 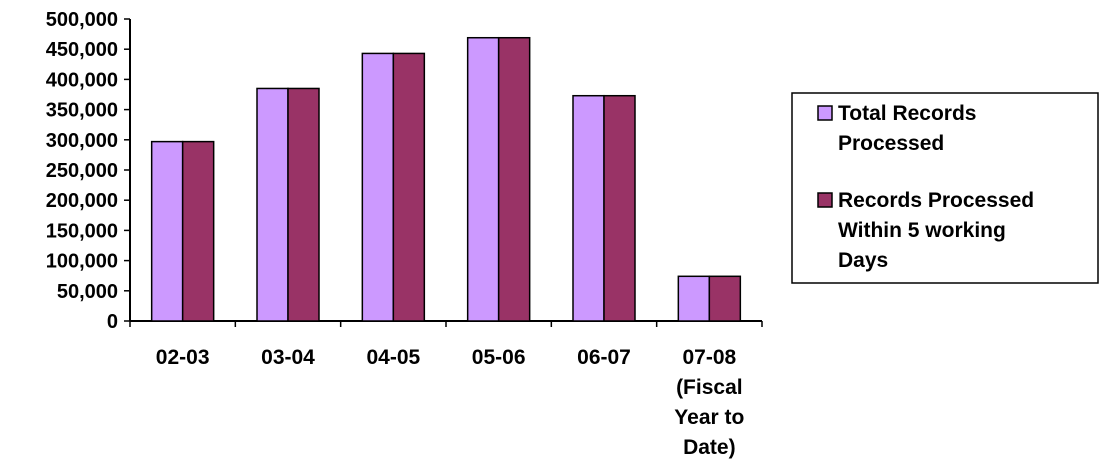 What do you see at coordinates (82, 262) in the screenshot?
I see `y-tick-label: 100,000` at bounding box center [82, 262].